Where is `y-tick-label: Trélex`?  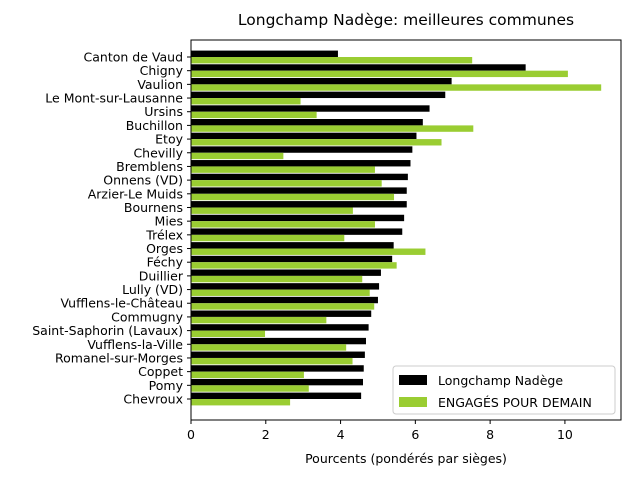 y-tick-label: Trélex is located at coordinates (164, 234).